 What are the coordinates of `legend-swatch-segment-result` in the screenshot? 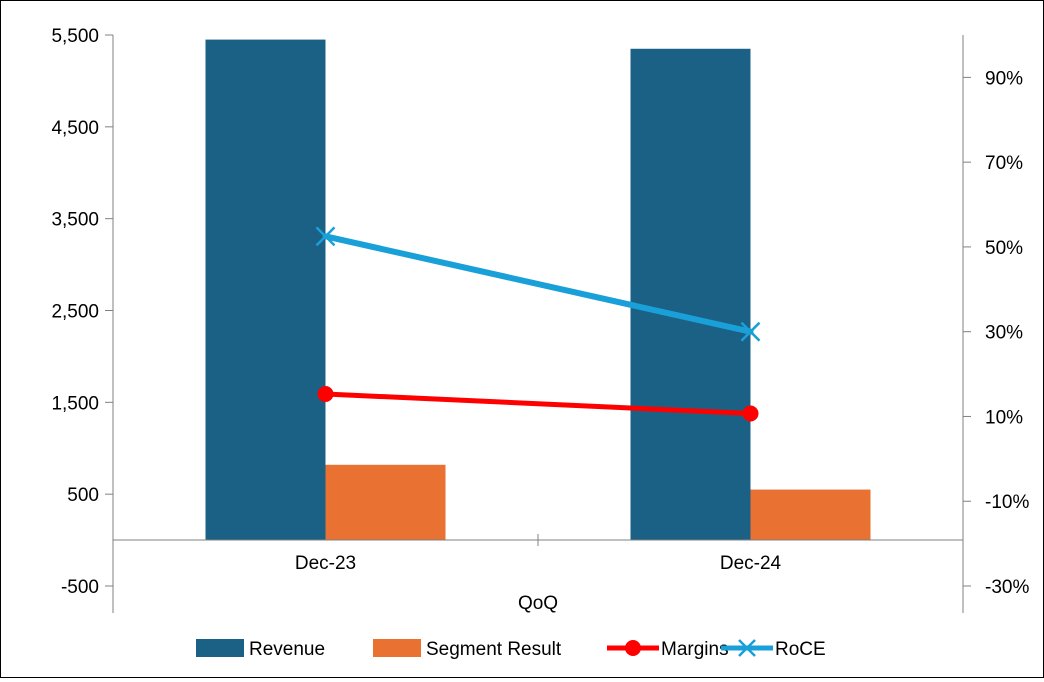 It's located at (397, 648).